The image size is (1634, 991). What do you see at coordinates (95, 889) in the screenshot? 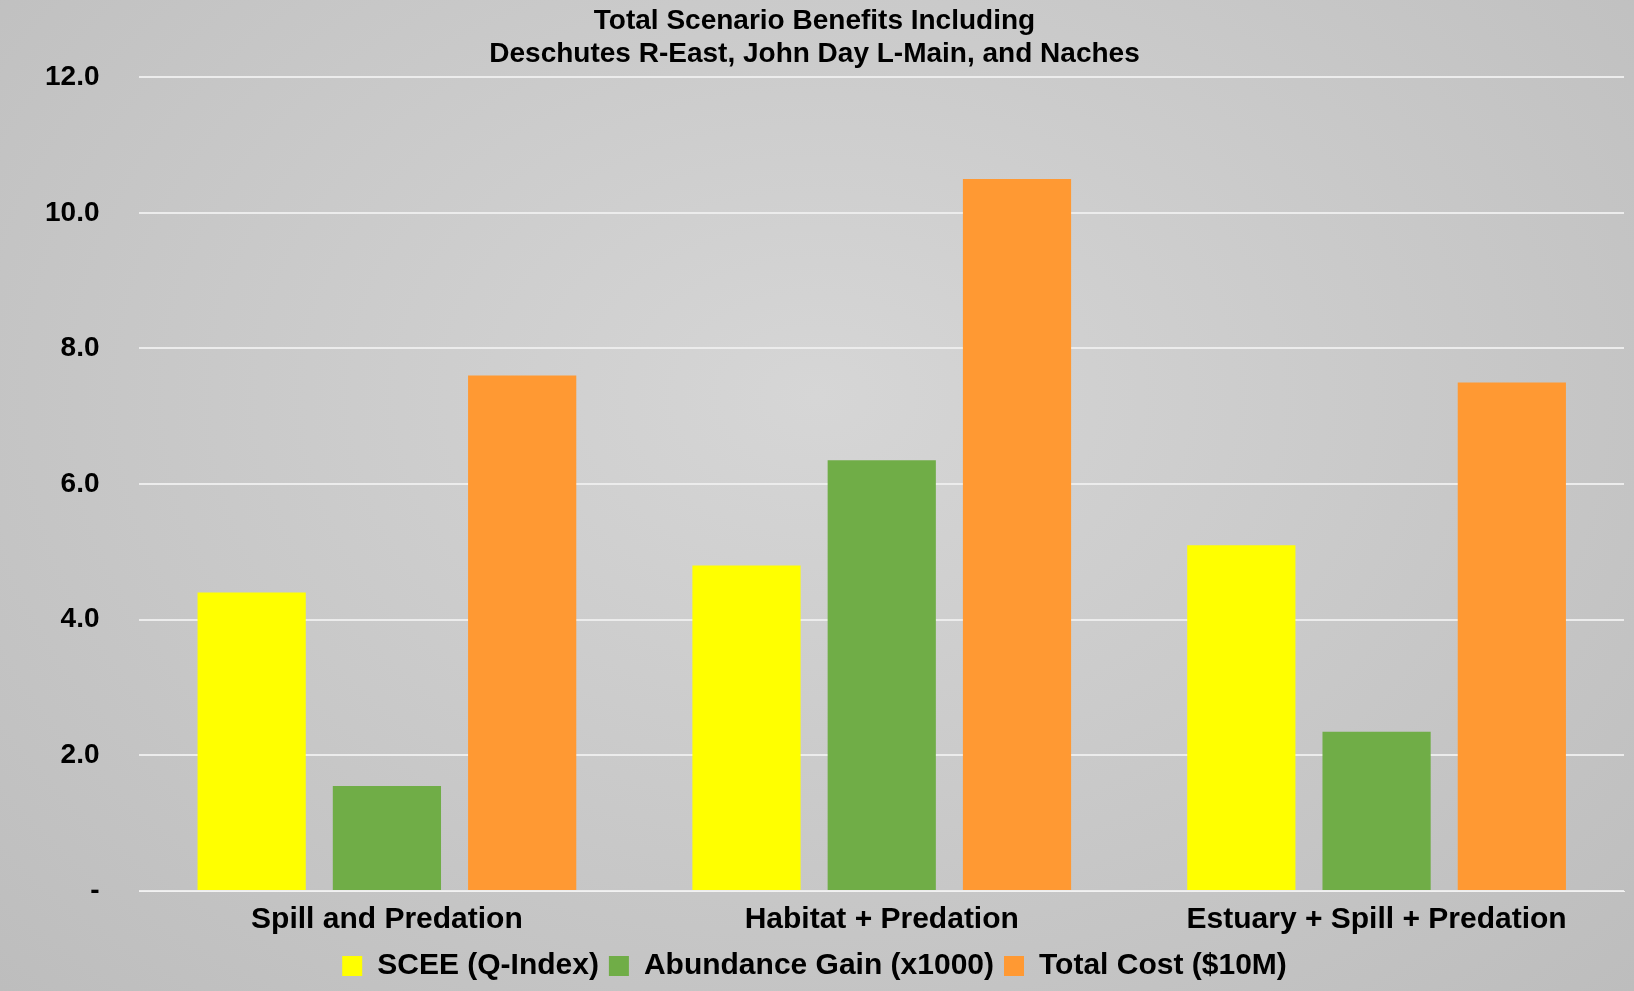
I see `y-tick-label: -` at bounding box center [95, 889].